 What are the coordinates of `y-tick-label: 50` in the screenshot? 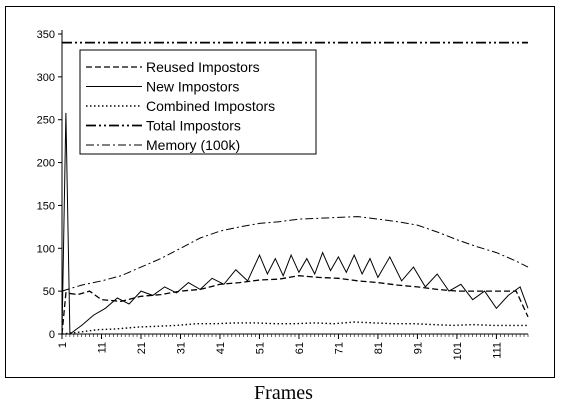 It's located at (49, 292).